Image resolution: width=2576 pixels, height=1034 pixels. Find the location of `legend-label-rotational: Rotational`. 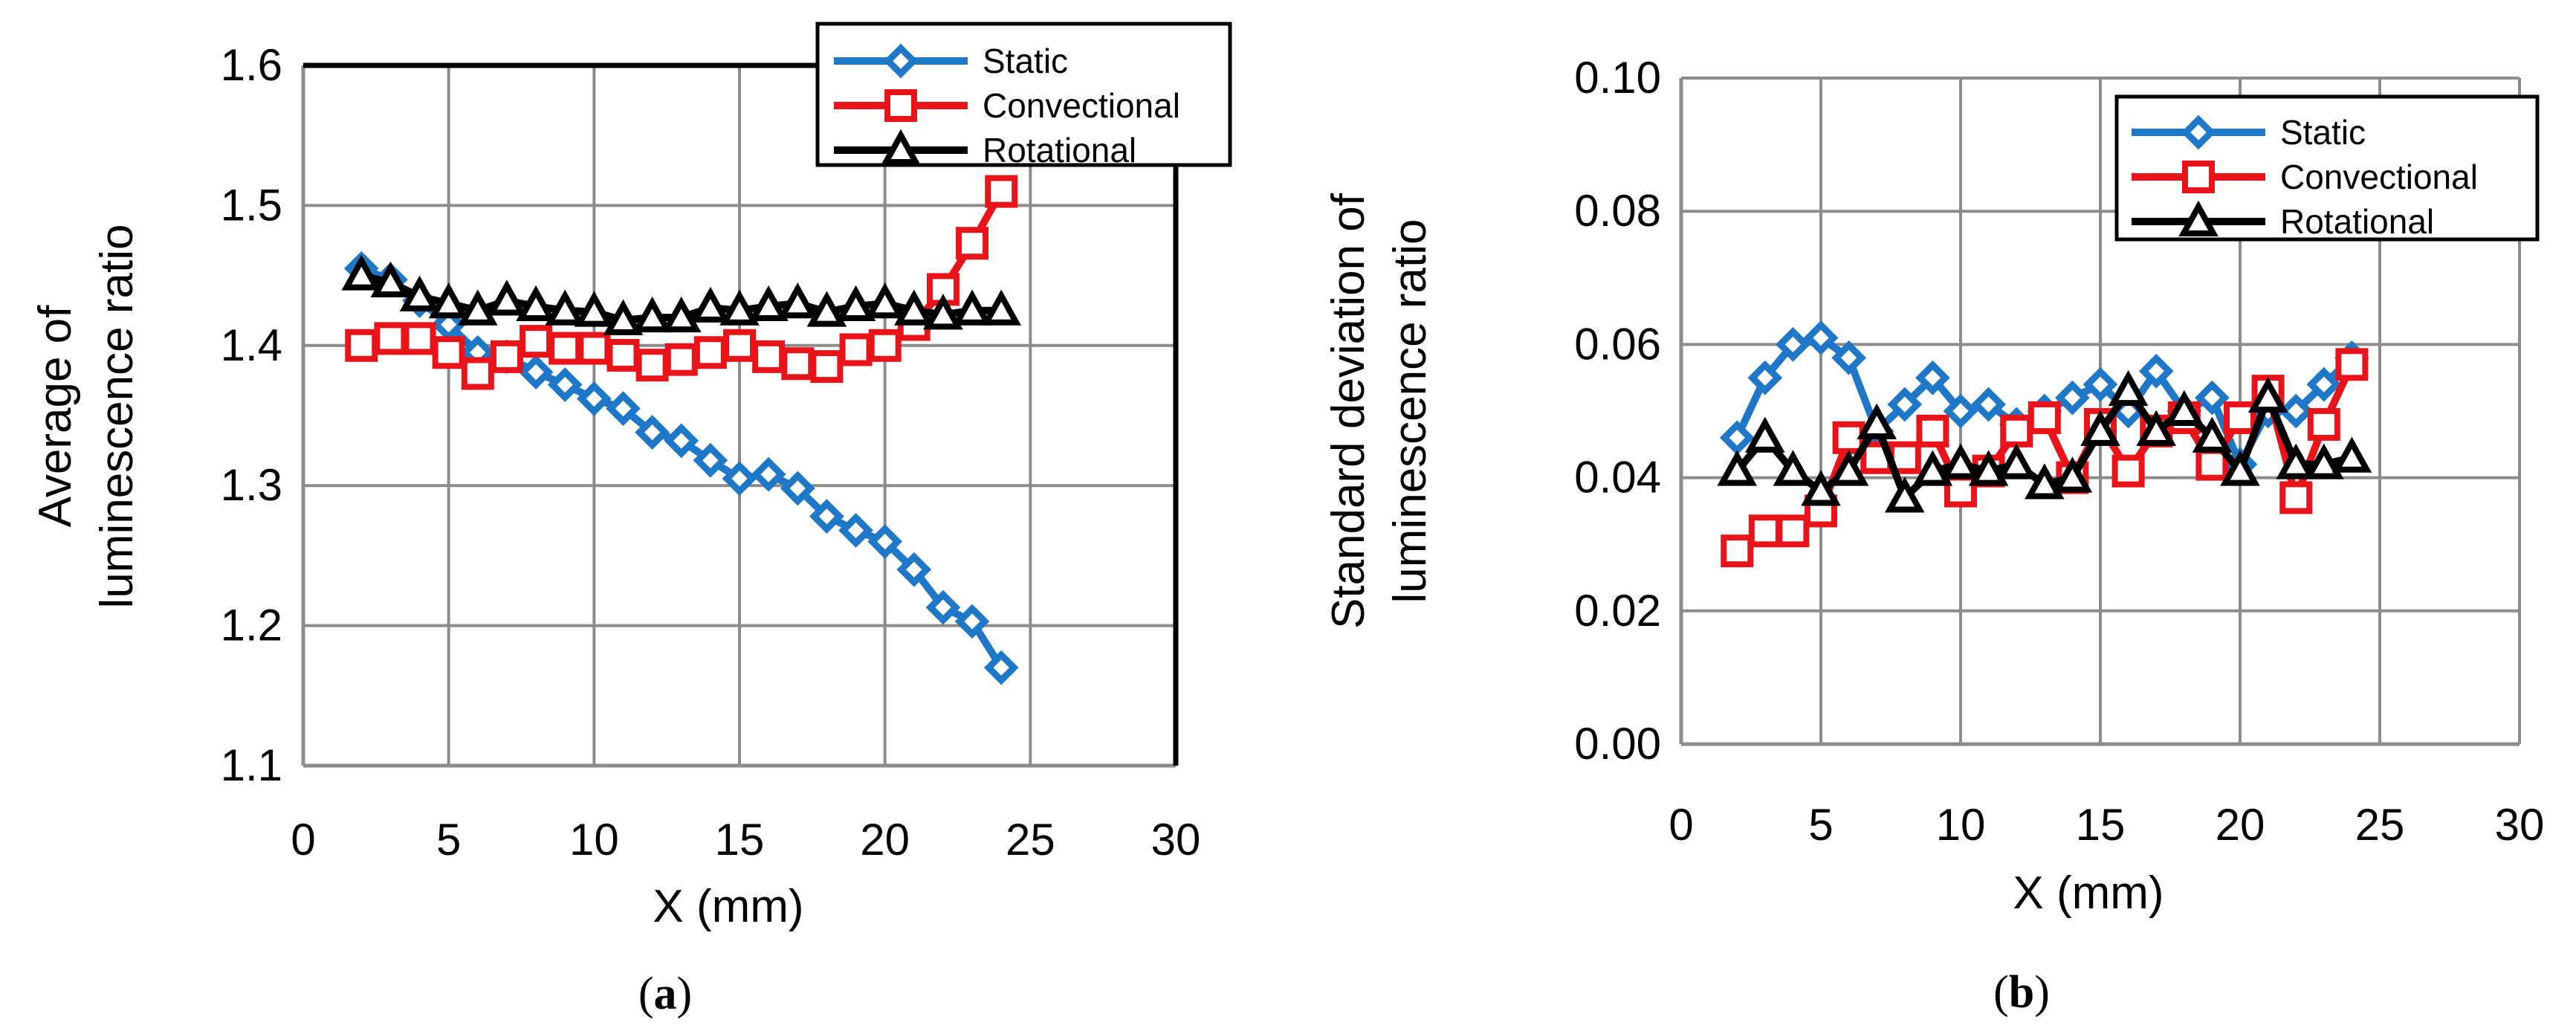

legend-label-rotational: Rotational is located at coordinates (2357, 222).